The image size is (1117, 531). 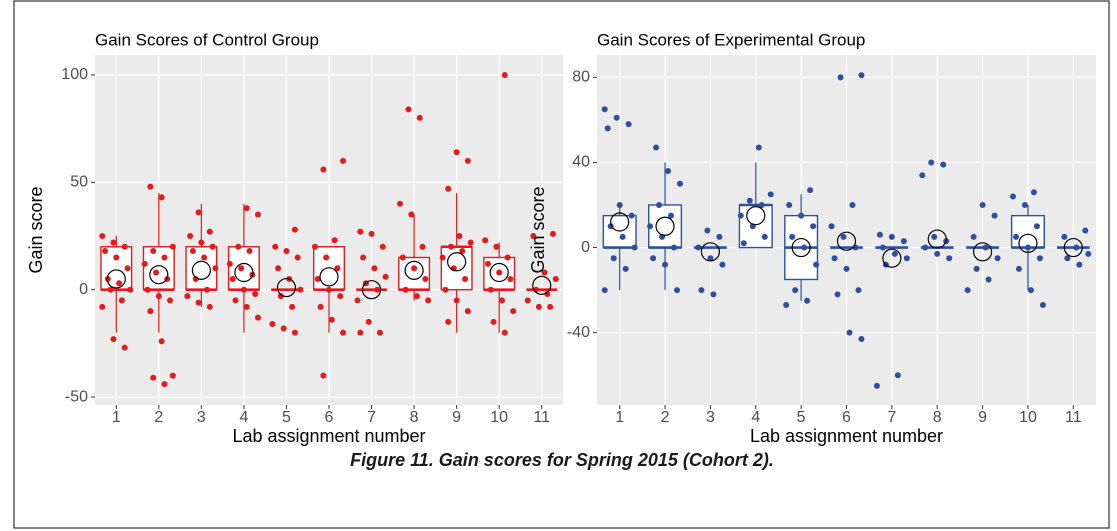 What do you see at coordinates (581, 162) in the screenshot?
I see `y-tick-label: 40` at bounding box center [581, 162].